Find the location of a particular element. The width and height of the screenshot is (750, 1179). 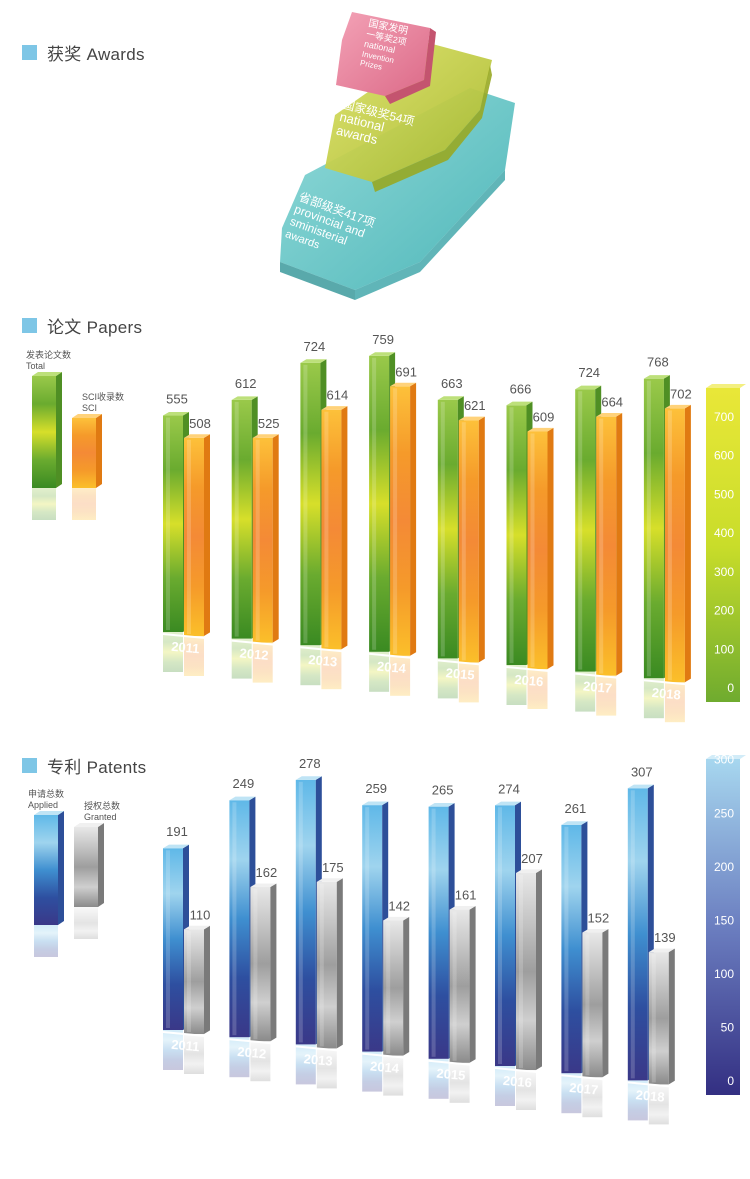

legend-label-en: Total is located at coordinates (35, 366).